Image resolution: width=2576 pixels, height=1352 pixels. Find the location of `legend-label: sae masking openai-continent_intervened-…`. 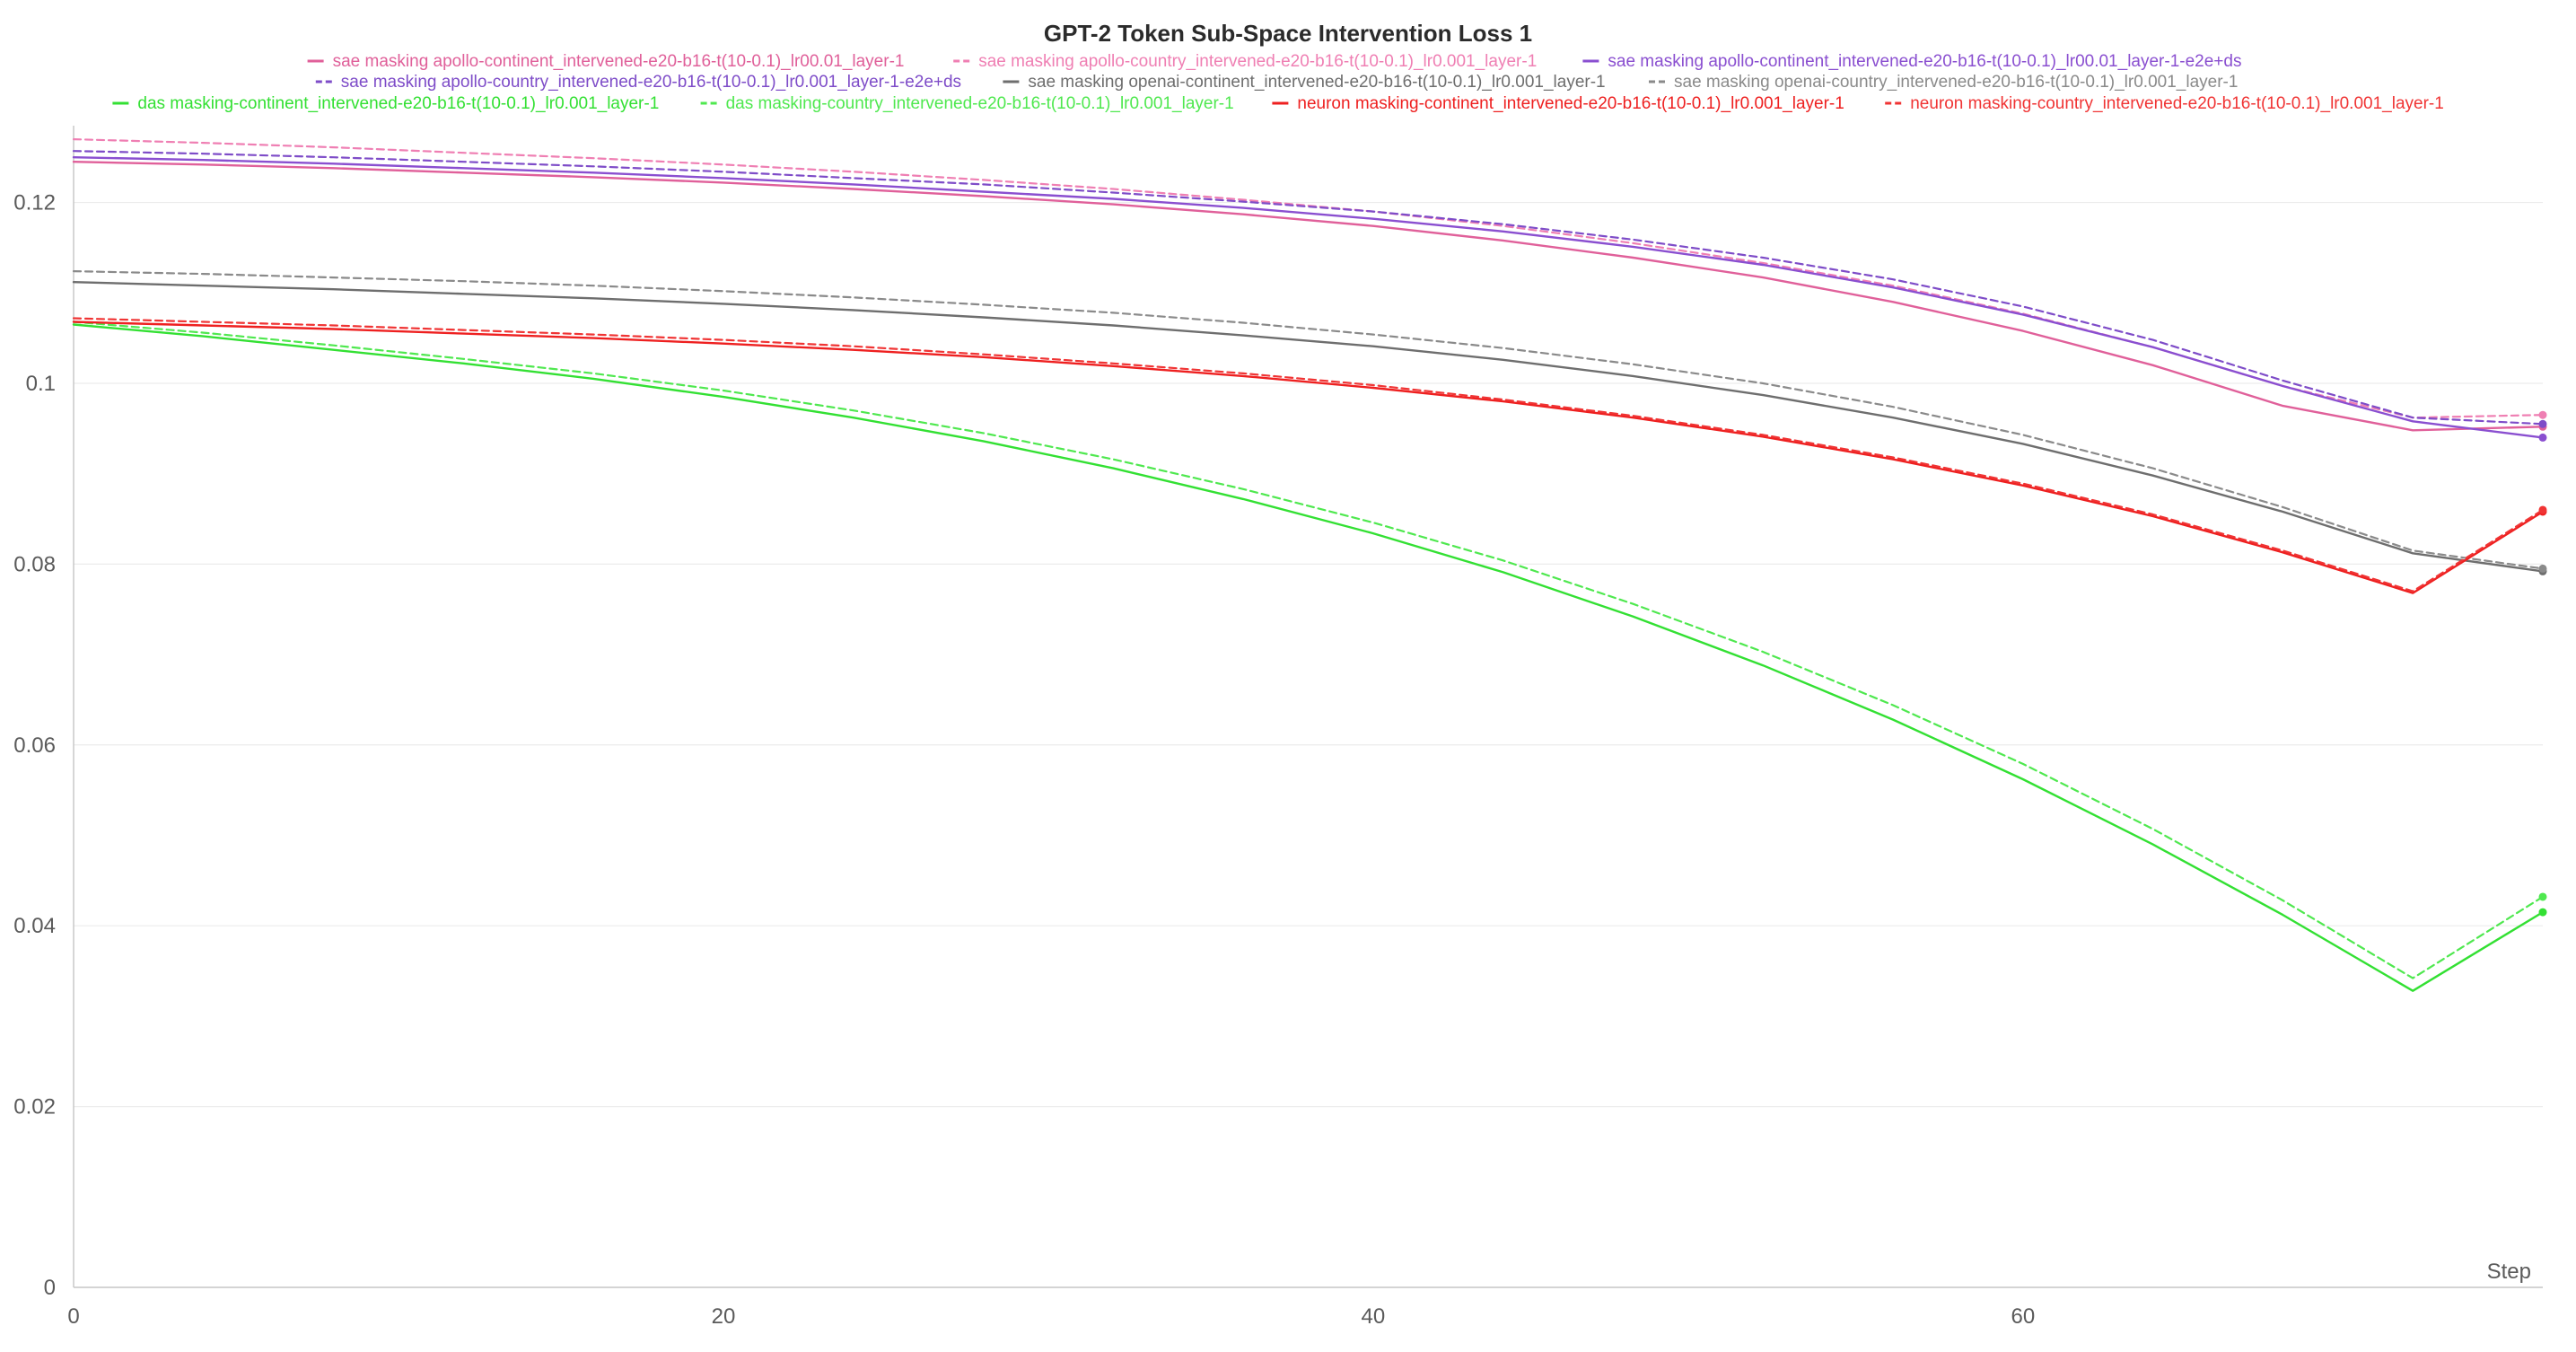

legend-label: sae masking openai-continent_intervened-… is located at coordinates (1316, 82).